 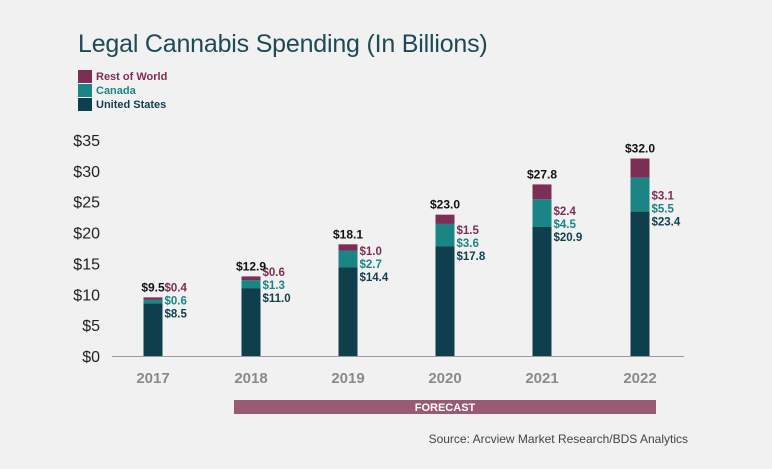 I want to click on y-tick-label: $20, so click(x=86, y=234).